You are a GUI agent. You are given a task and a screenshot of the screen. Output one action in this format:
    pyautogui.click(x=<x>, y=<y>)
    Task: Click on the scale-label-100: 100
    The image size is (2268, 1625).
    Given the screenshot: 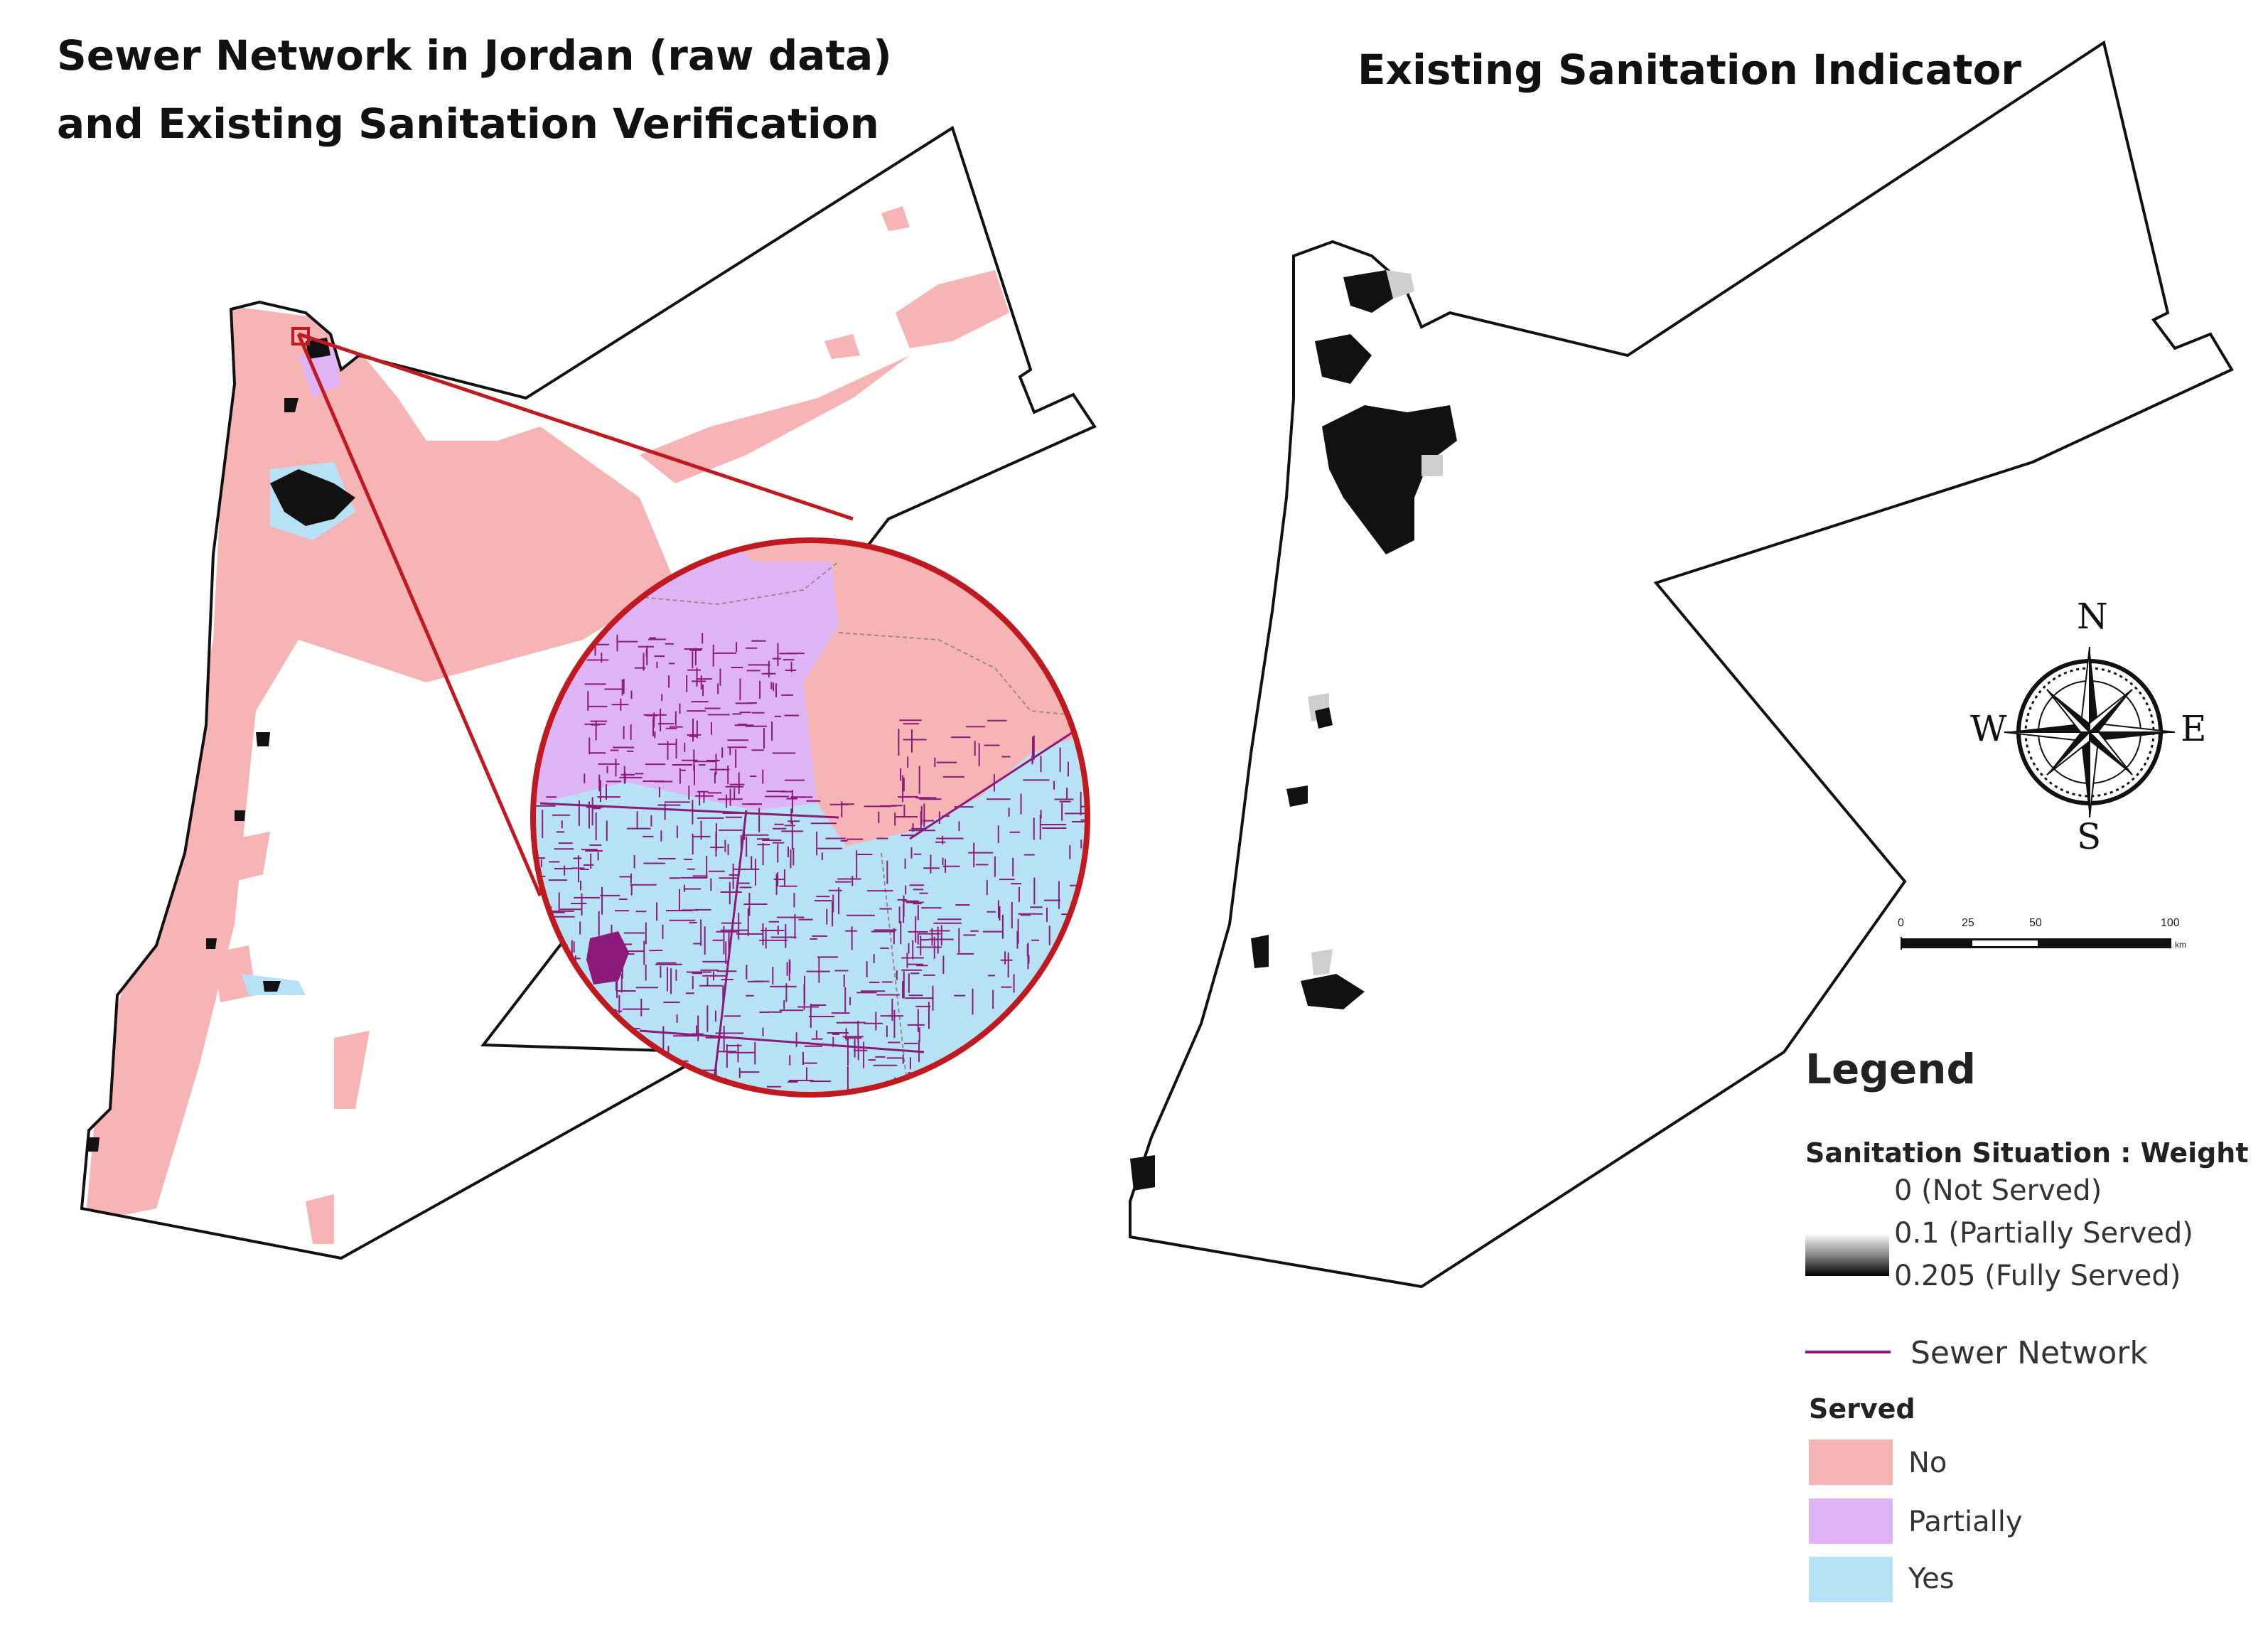 What is the action you would take?
    pyautogui.click(x=2170, y=923)
    